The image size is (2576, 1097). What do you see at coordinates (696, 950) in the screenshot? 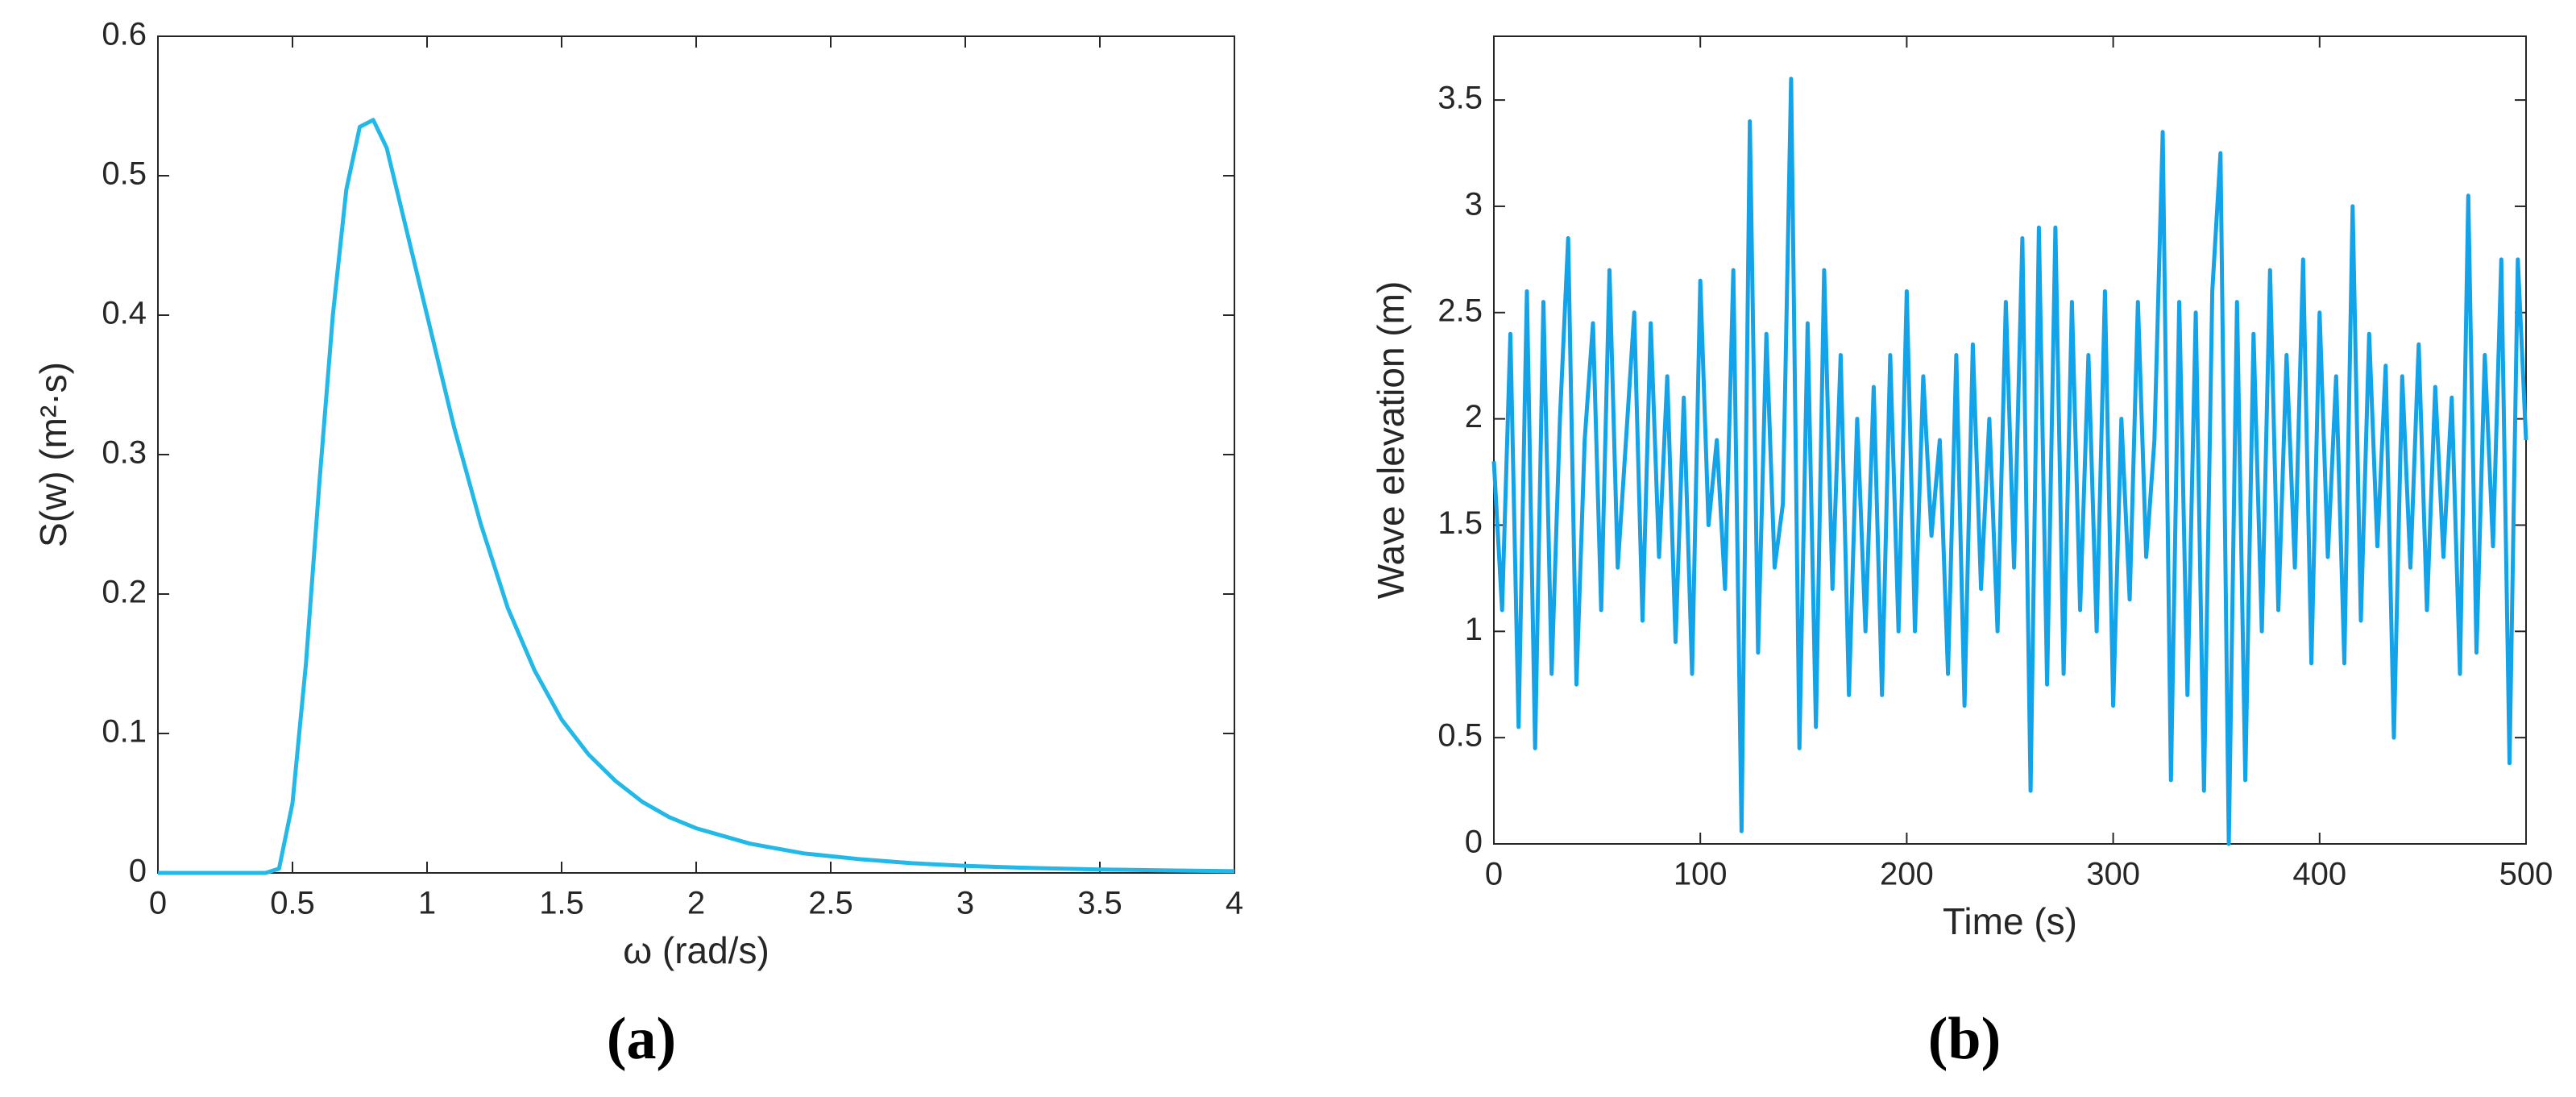
I see `x-axis-label: ω (rad/s)` at bounding box center [696, 950].